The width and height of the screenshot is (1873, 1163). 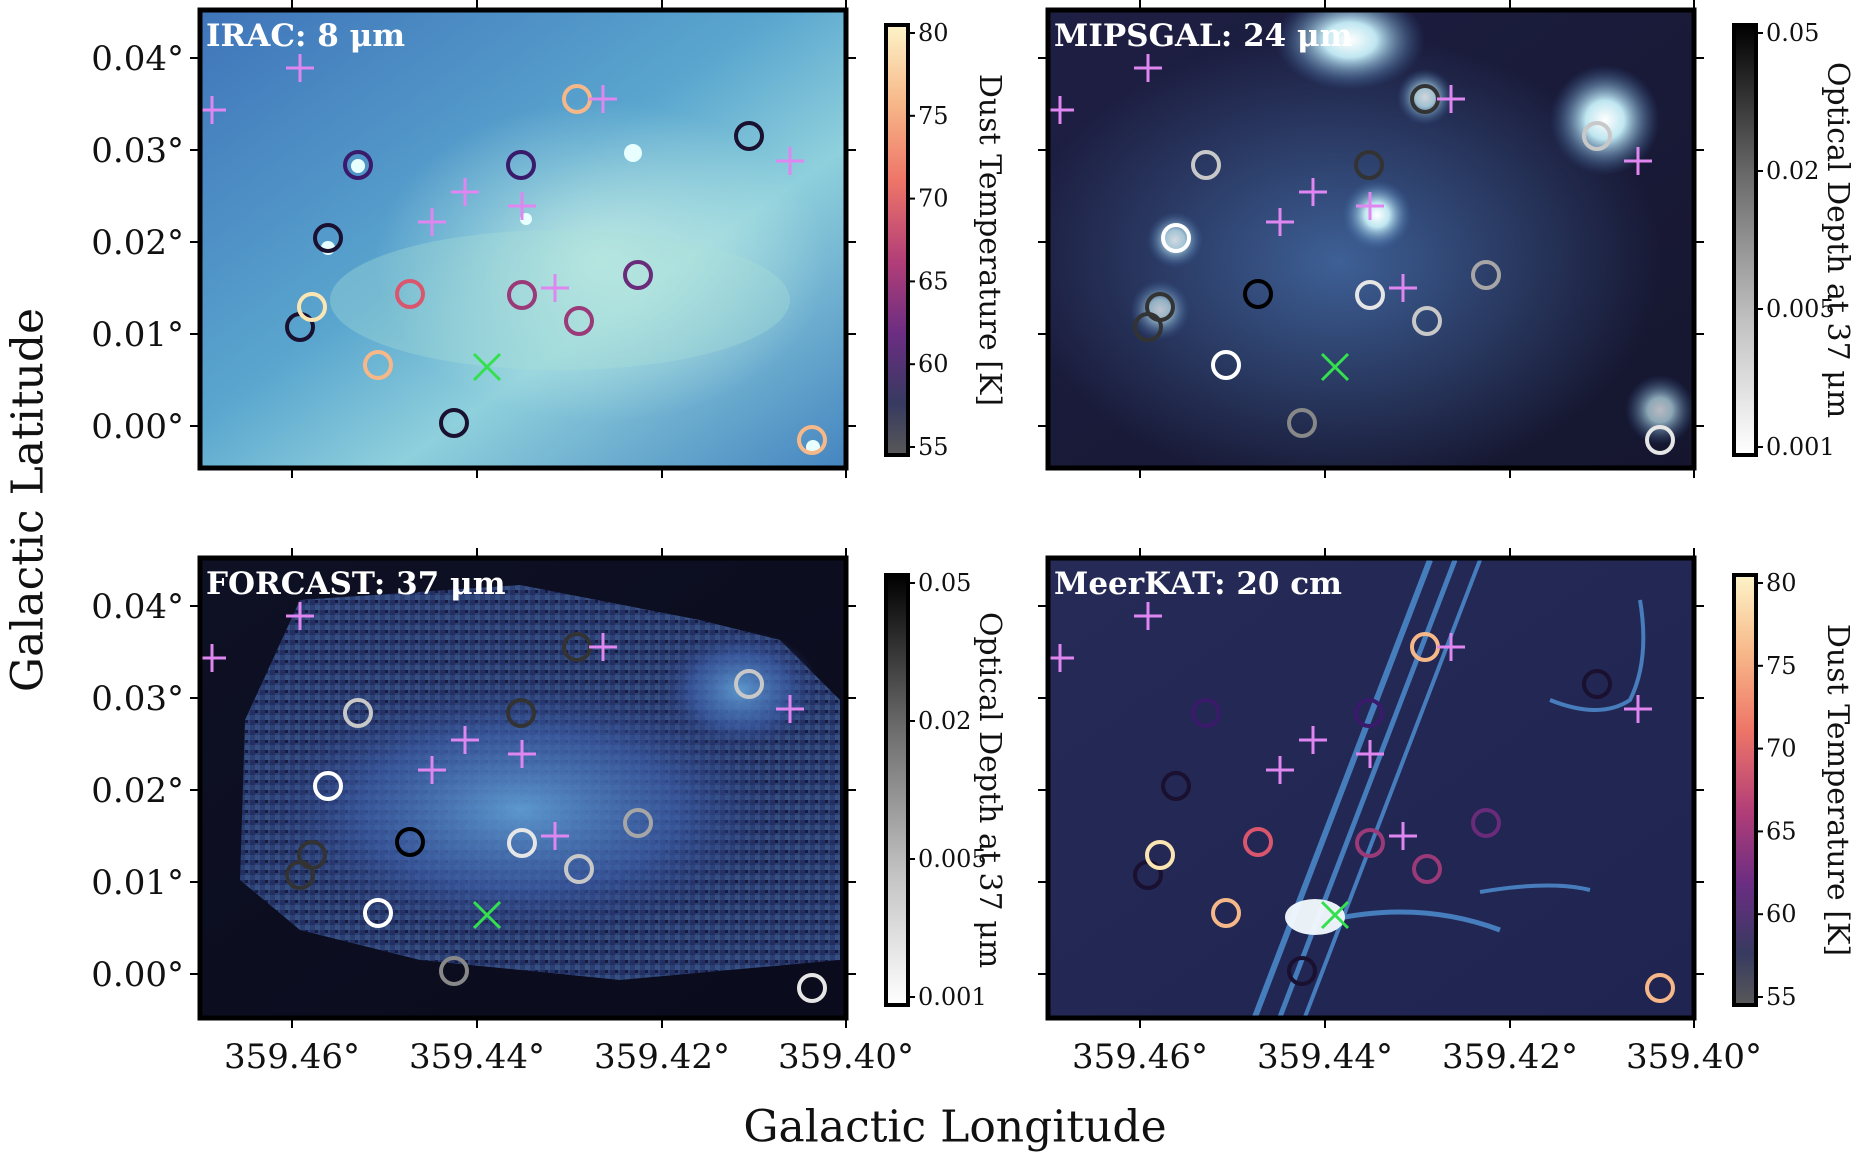 I want to click on x-tick-label: 359.40°, so click(x=1694, y=1057).